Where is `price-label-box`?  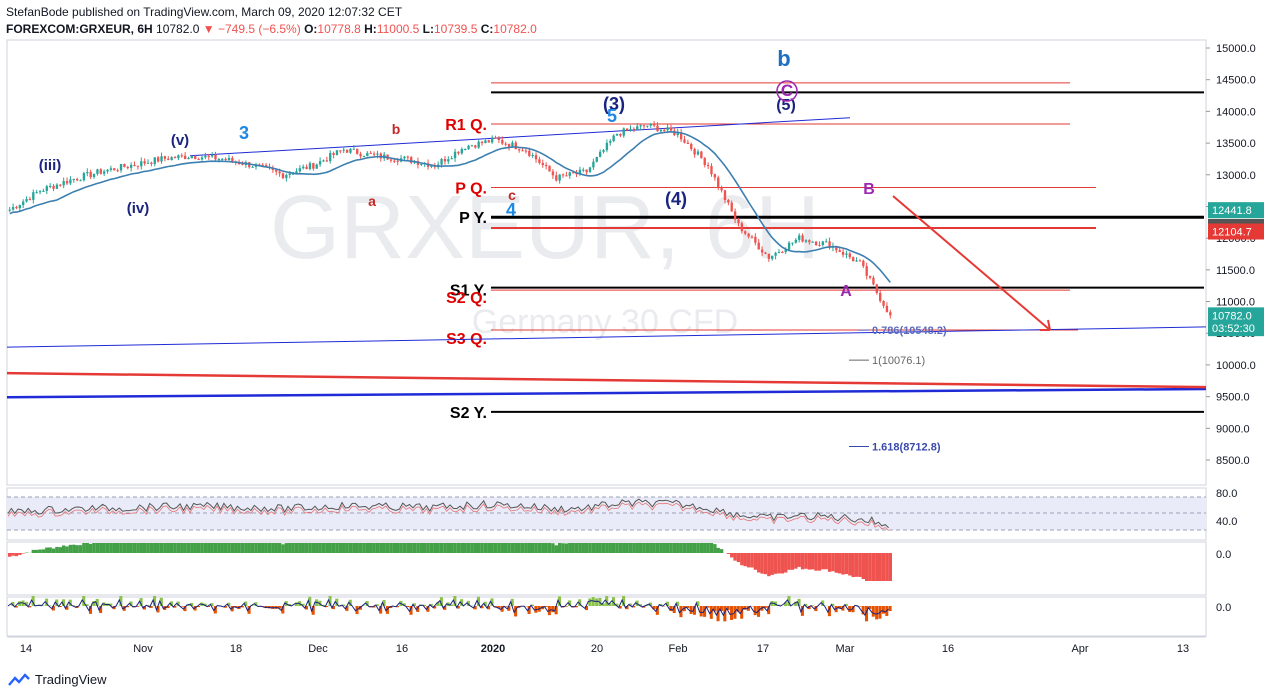
price-label-box is located at coordinates (1236, 210).